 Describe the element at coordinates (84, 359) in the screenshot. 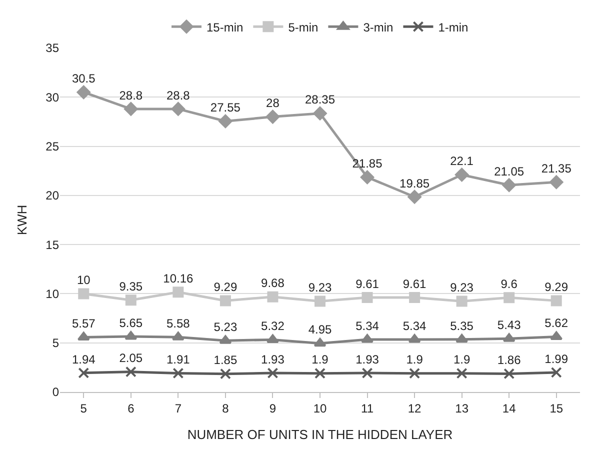

I see `data-label: 1.94` at that location.